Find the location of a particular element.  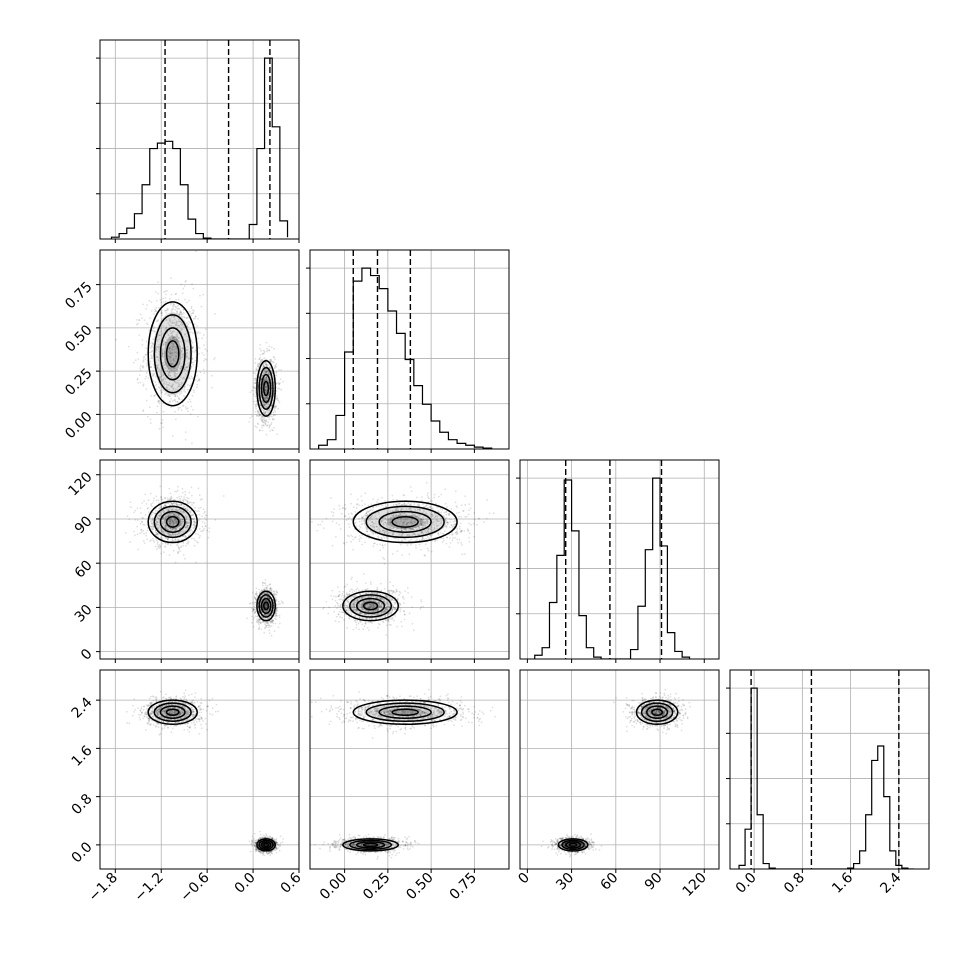

density-shade is located at coordinates (266, 388).